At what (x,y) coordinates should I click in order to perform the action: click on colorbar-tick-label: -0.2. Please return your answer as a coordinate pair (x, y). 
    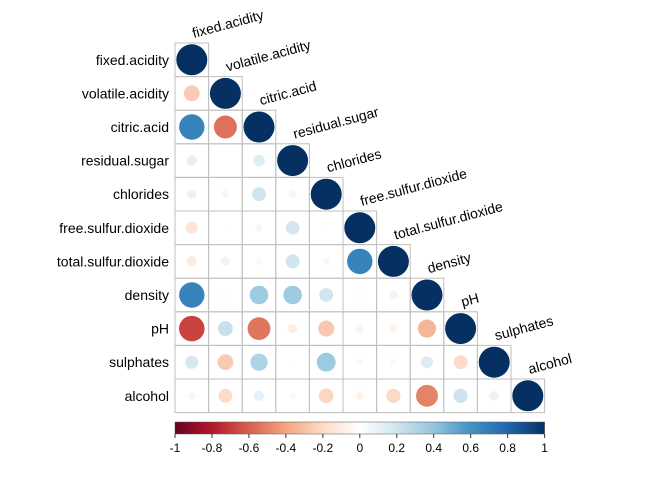
    Looking at the image, I should click on (322, 448).